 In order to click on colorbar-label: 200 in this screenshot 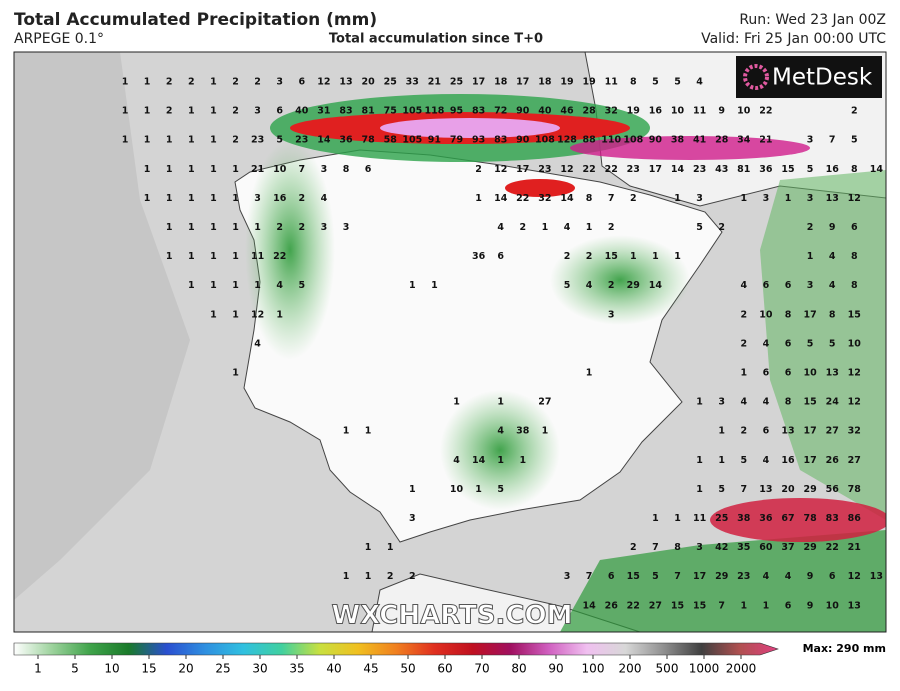, I will do `click(630, 669)`.